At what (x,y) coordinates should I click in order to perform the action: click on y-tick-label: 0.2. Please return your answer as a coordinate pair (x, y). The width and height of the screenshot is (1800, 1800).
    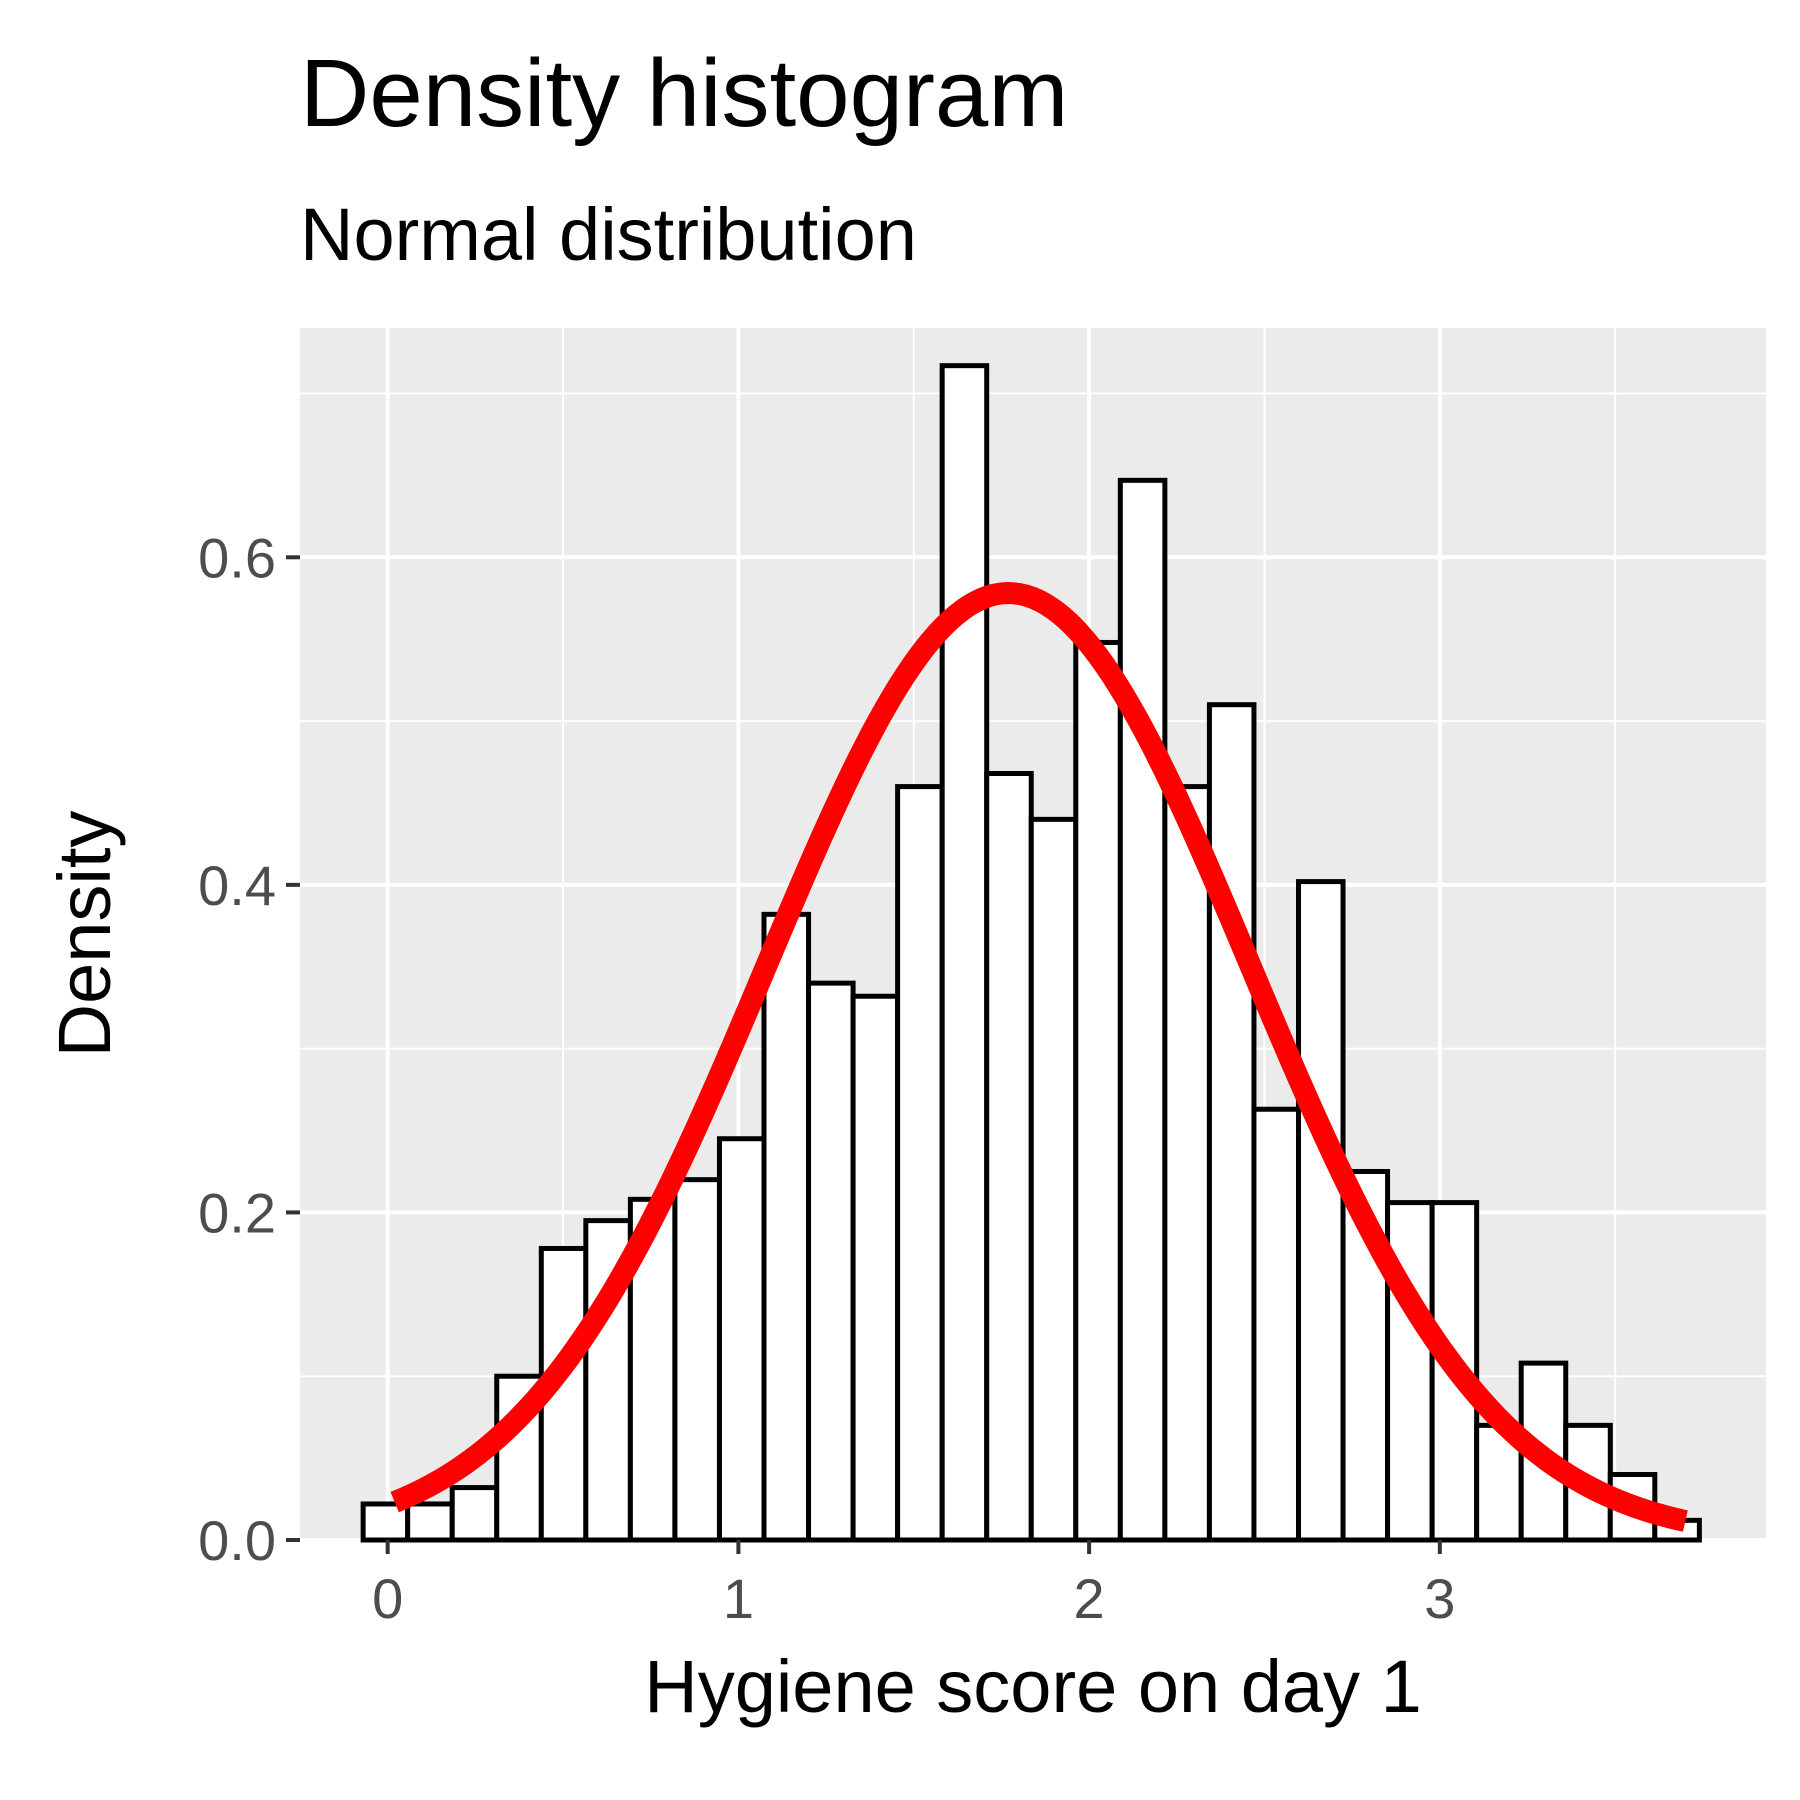
    Looking at the image, I should click on (237, 1212).